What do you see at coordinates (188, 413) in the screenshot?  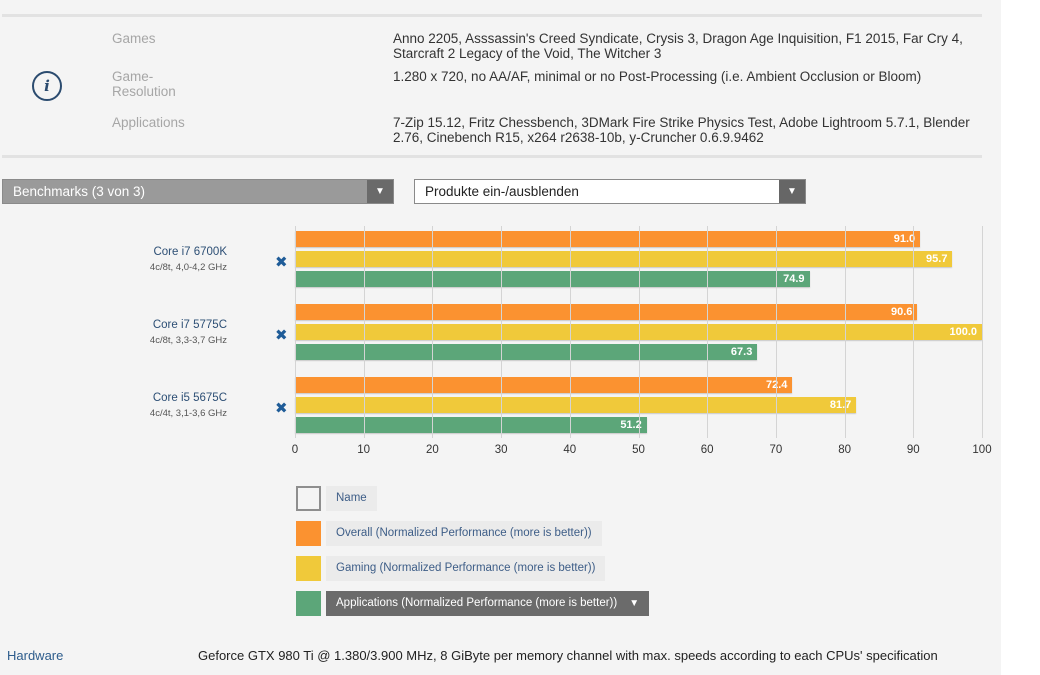 I see `cpu-spec: 4c/4t, 3,1-3,6 GHz` at bounding box center [188, 413].